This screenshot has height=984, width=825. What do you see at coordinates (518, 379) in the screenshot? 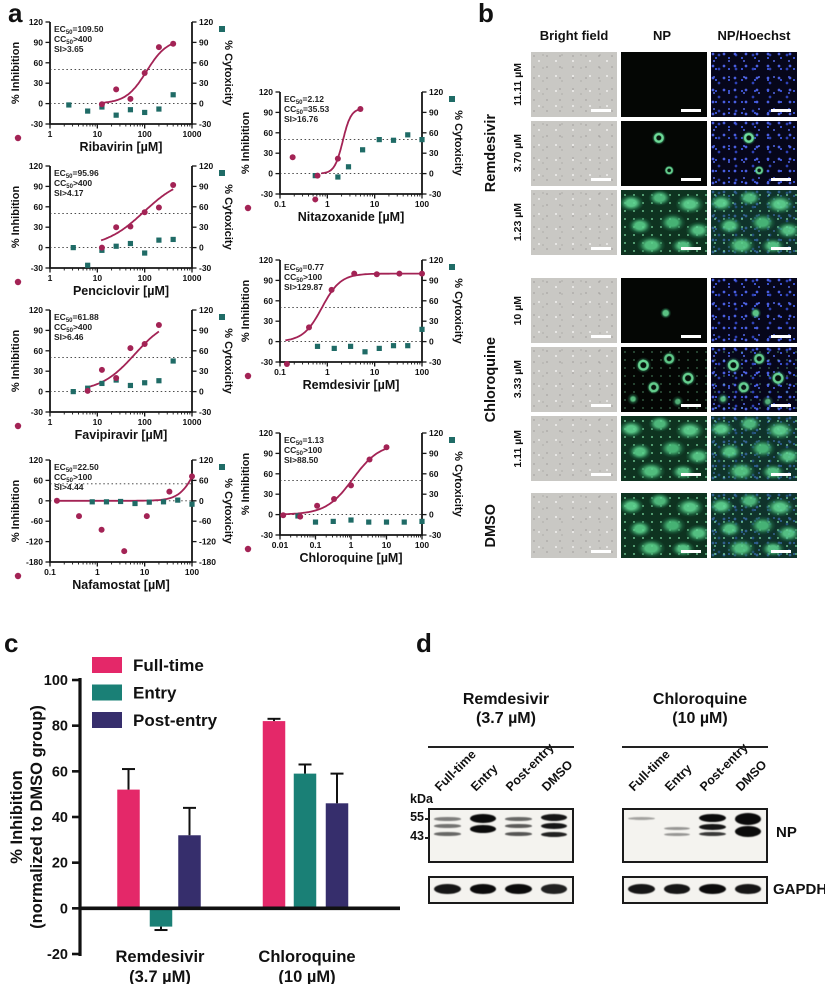
I see `concentration-text: 3.33 µM` at bounding box center [518, 379].